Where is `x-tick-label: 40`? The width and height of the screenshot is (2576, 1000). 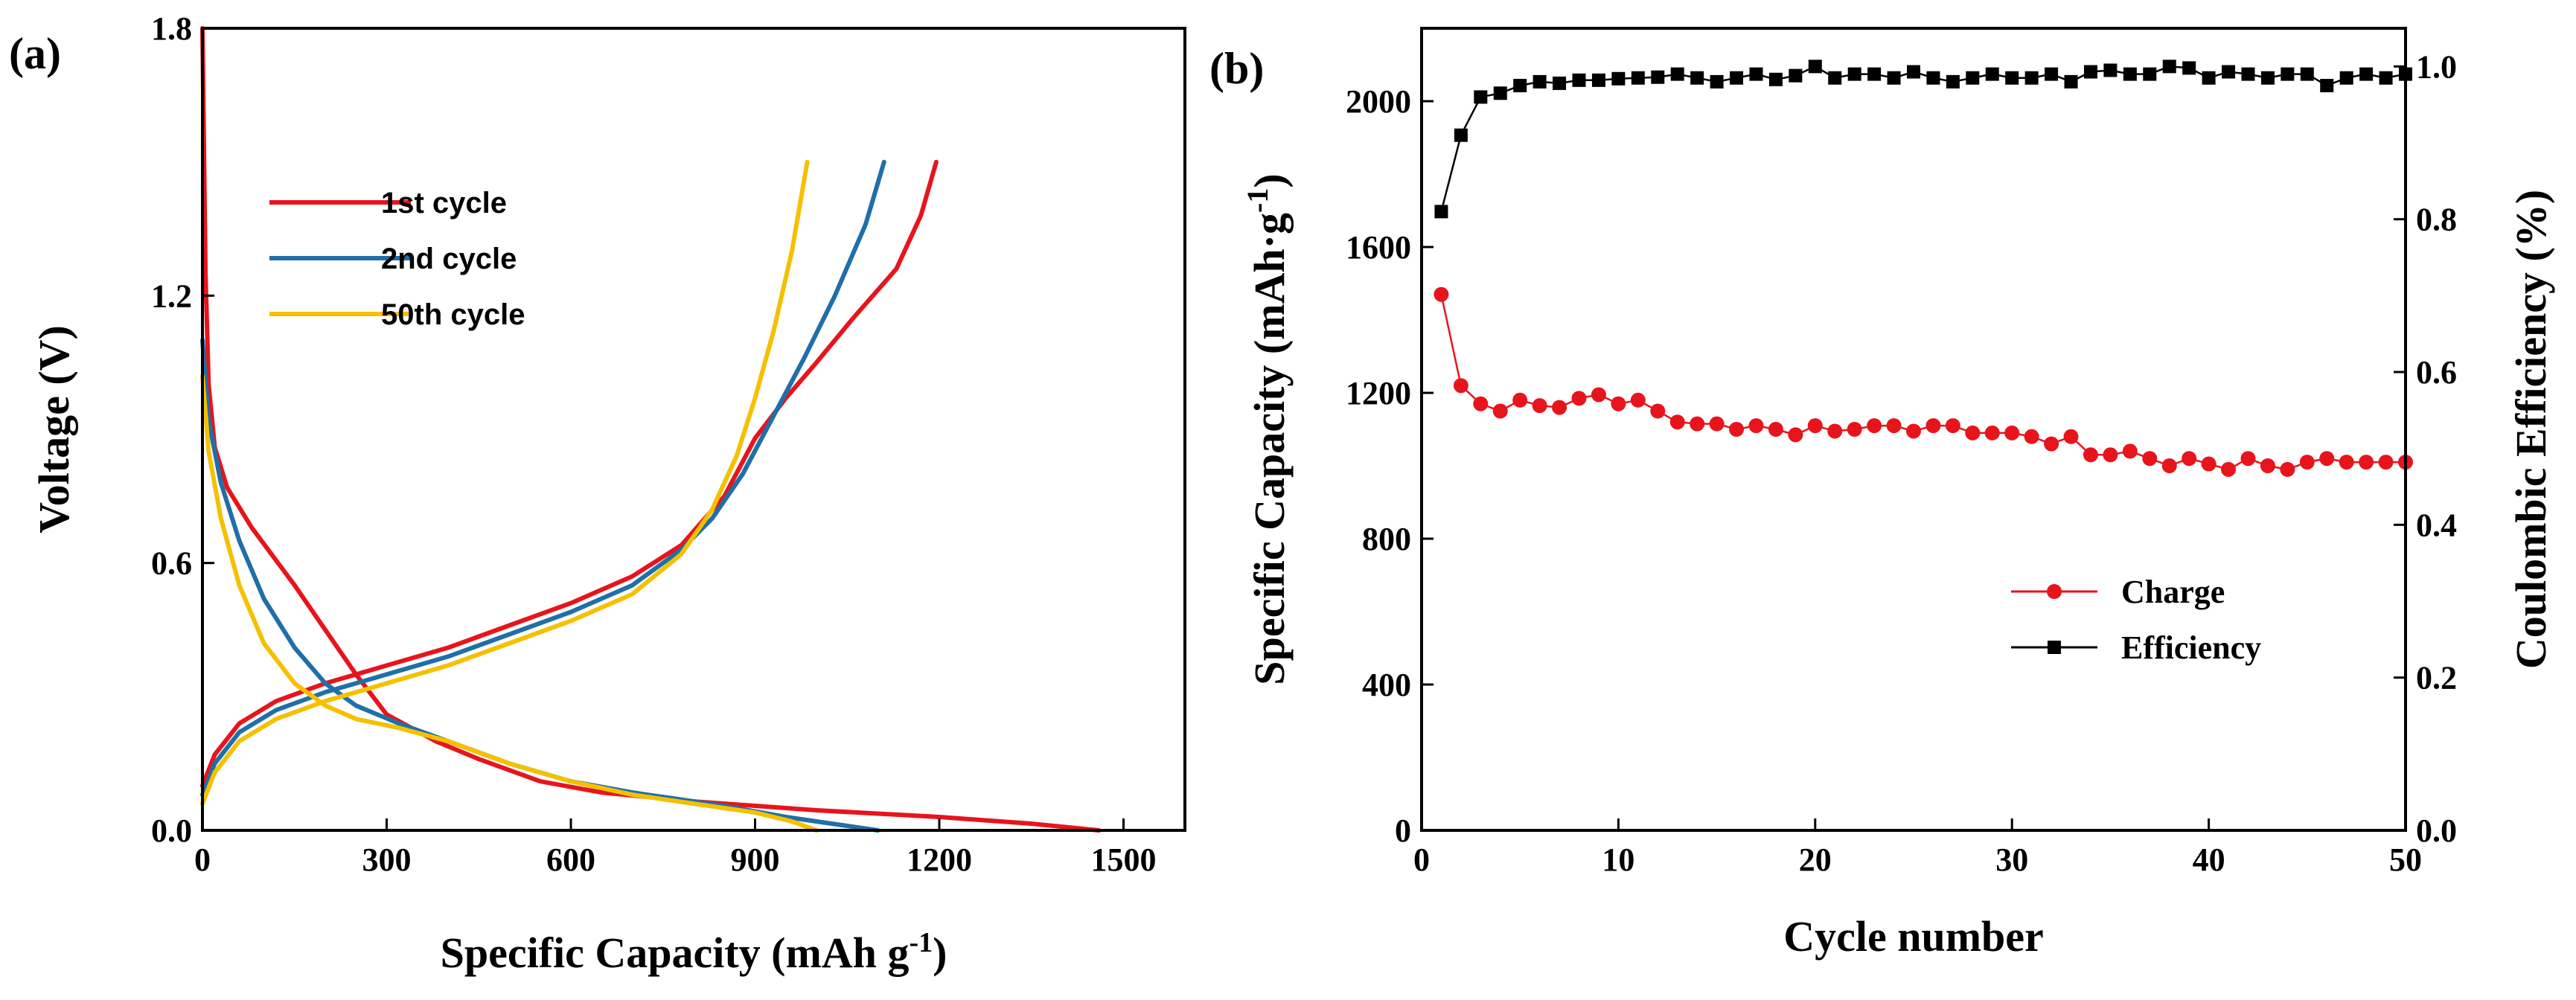 x-tick-label: 40 is located at coordinates (2209, 860).